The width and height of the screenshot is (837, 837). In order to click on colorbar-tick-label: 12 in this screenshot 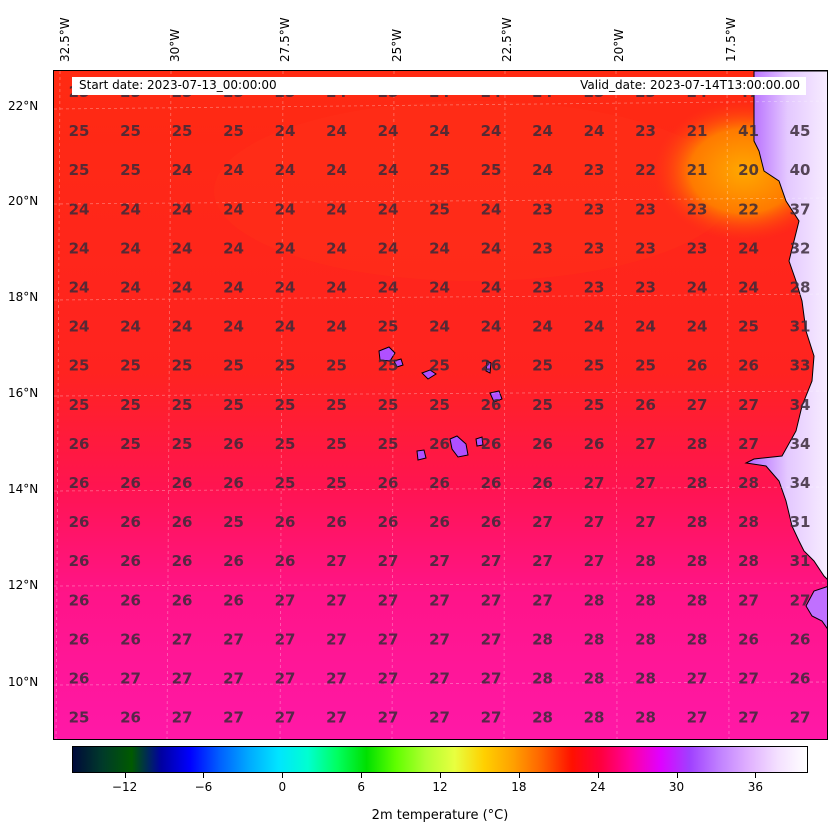, I will do `click(440, 787)`.